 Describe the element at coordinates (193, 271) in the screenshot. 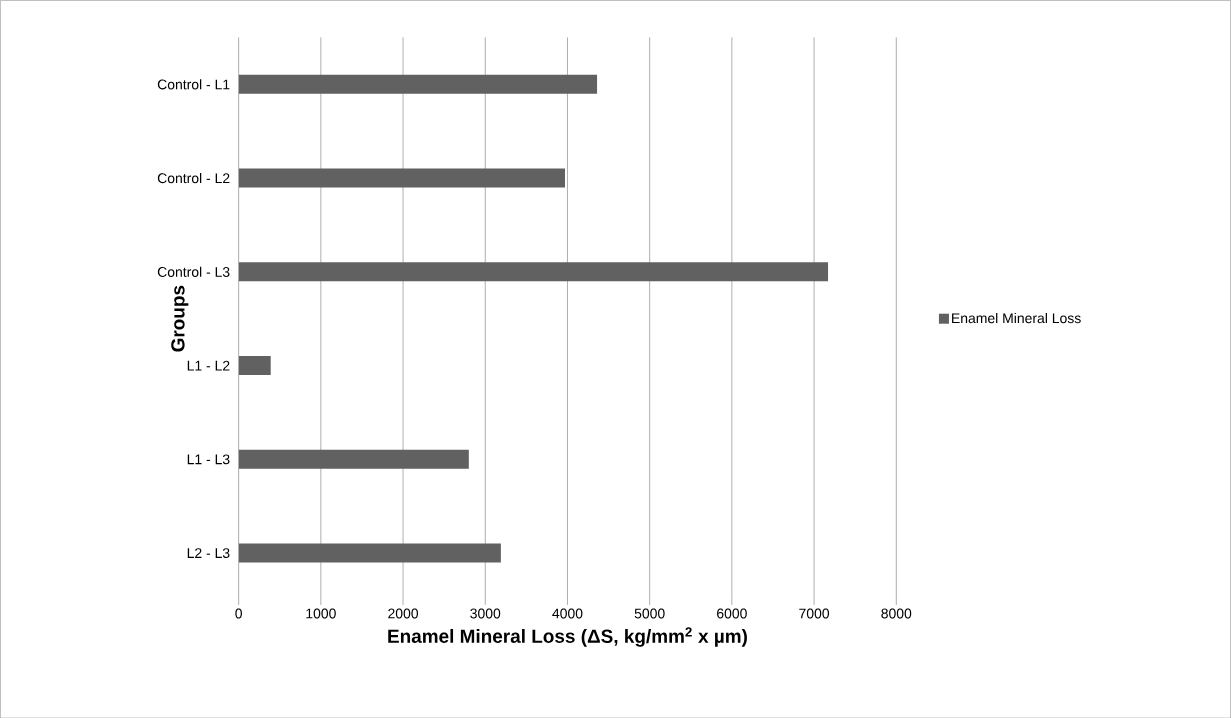

I see `y-tick-label: Control - L3` at that location.